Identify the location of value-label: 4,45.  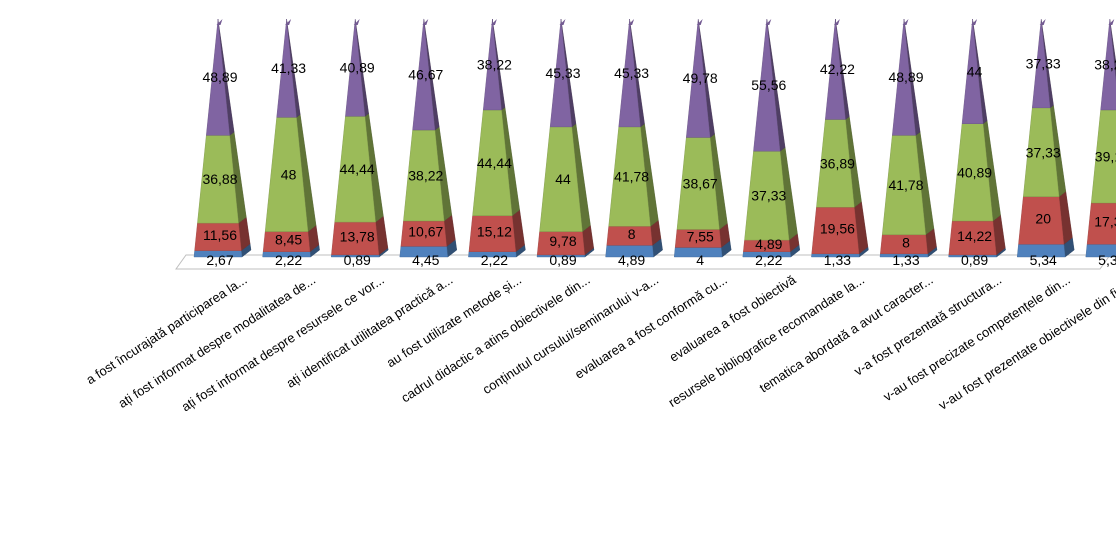
(425, 260).